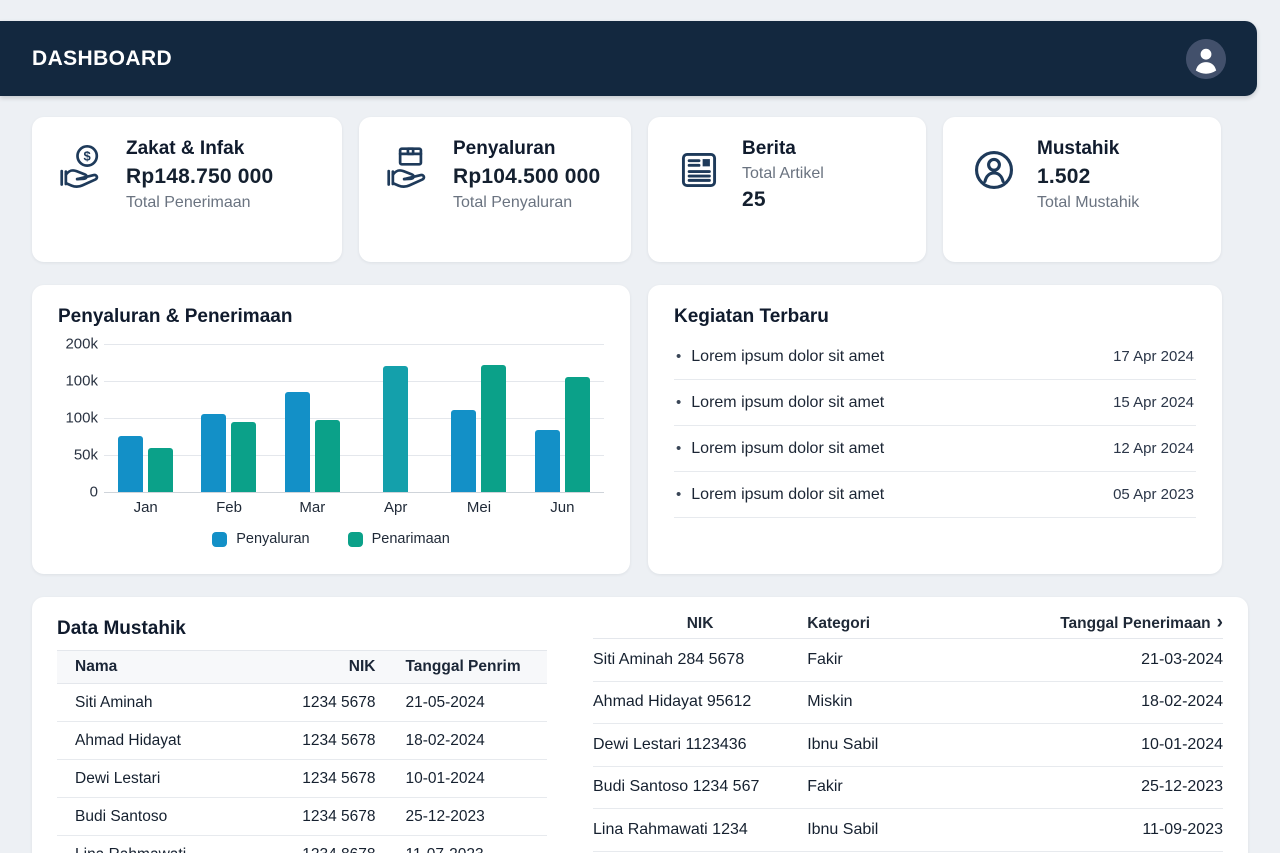  What do you see at coordinates (908, 624) in the screenshot?
I see `table-header-row: NIK Kategori Tanggal Penerimaan ›` at bounding box center [908, 624].